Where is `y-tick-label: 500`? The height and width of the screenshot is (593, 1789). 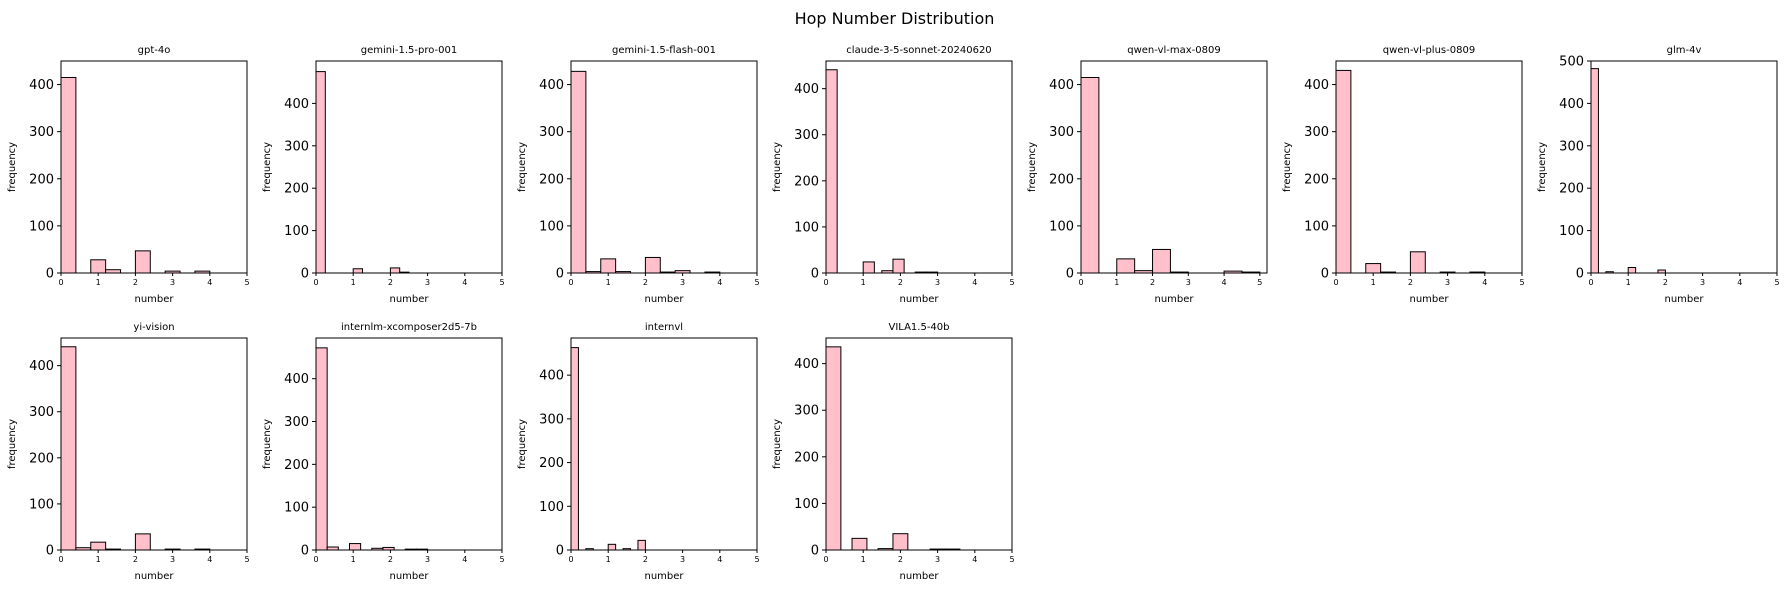 y-tick-label: 500 is located at coordinates (1571, 62).